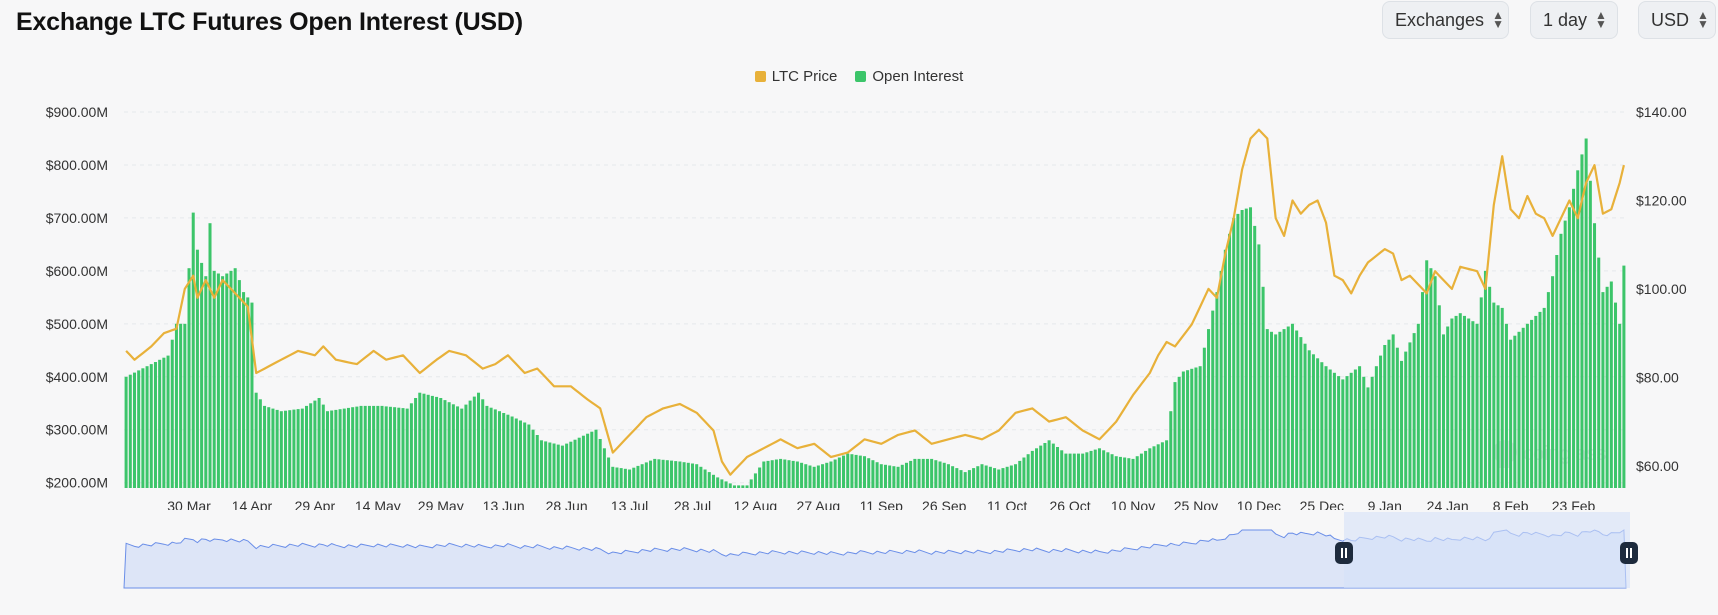  I want to click on y-right-tick-label: $140.00, so click(1661, 112).